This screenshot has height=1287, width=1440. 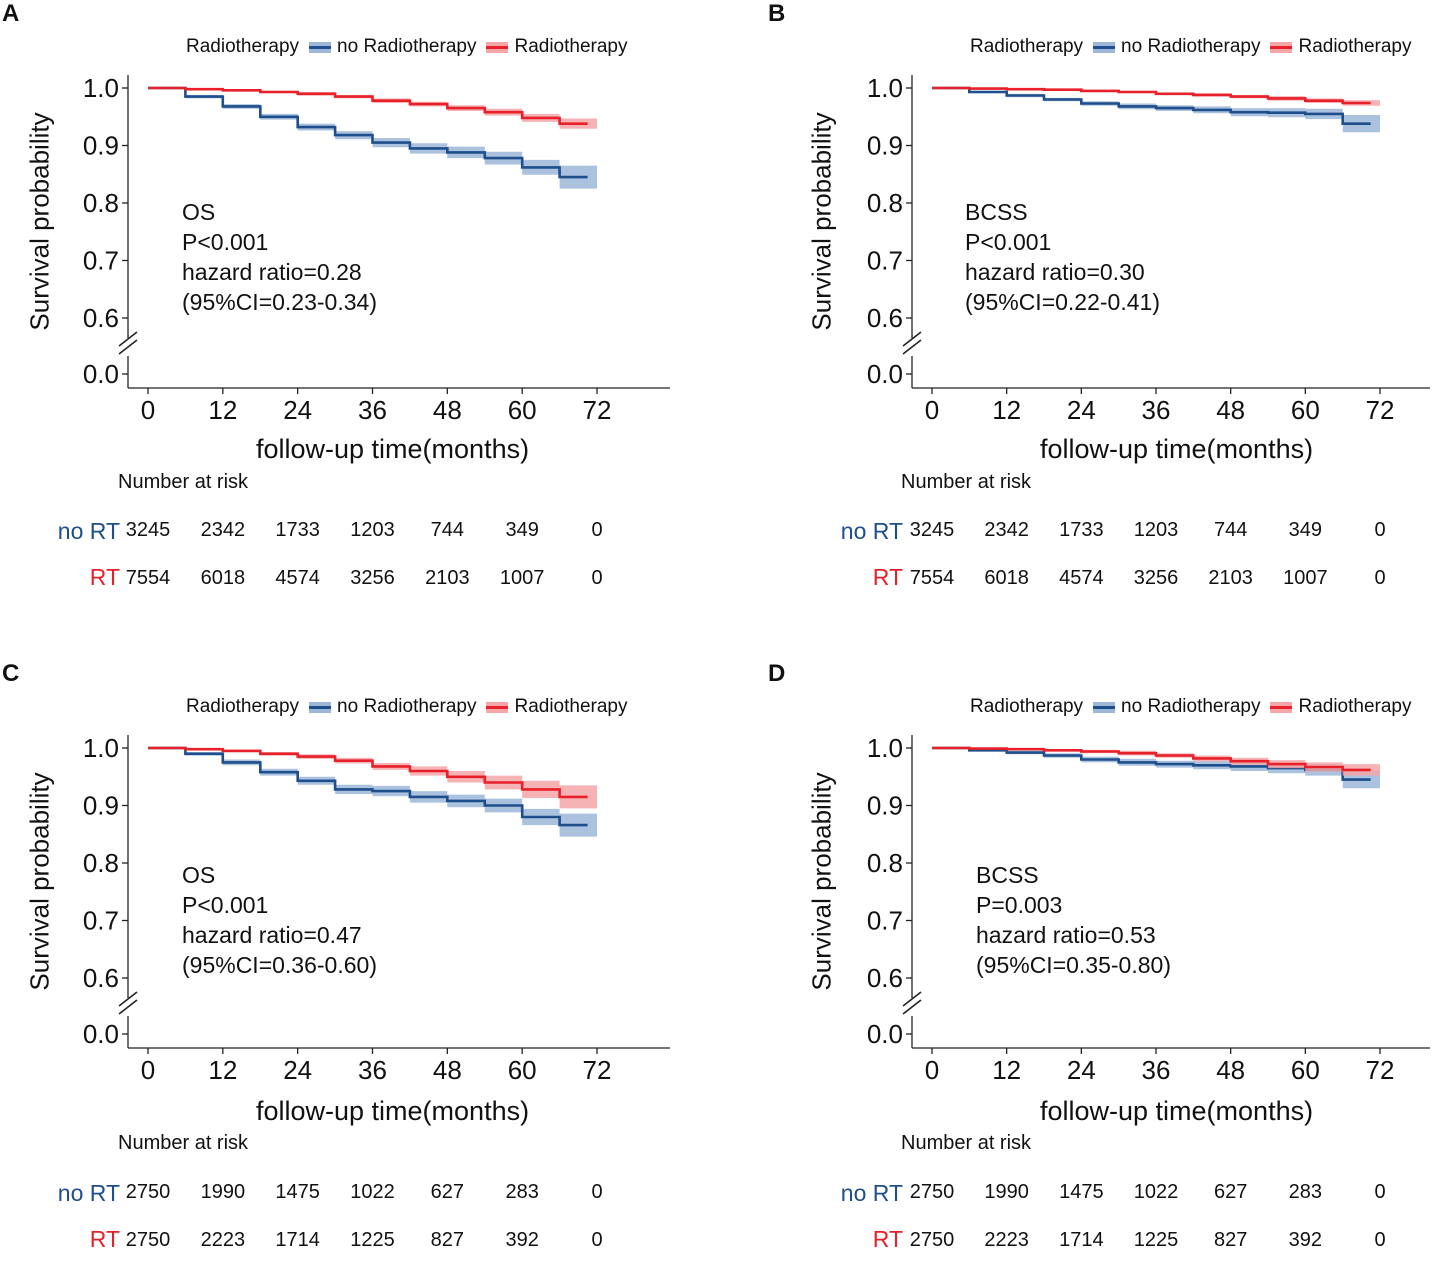 What do you see at coordinates (1230, 578) in the screenshot?
I see `risk-cell: 2103` at bounding box center [1230, 578].